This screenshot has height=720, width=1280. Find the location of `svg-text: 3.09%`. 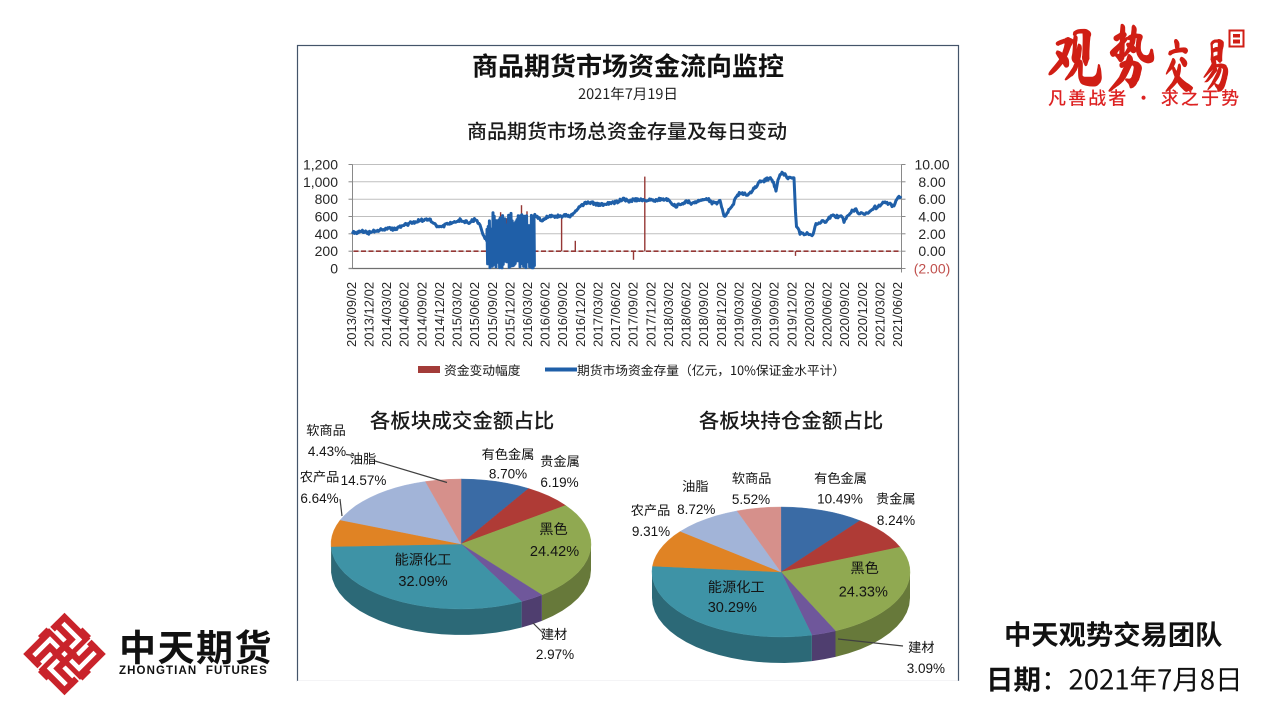

svg-text: 3.09% is located at coordinates (926, 668).